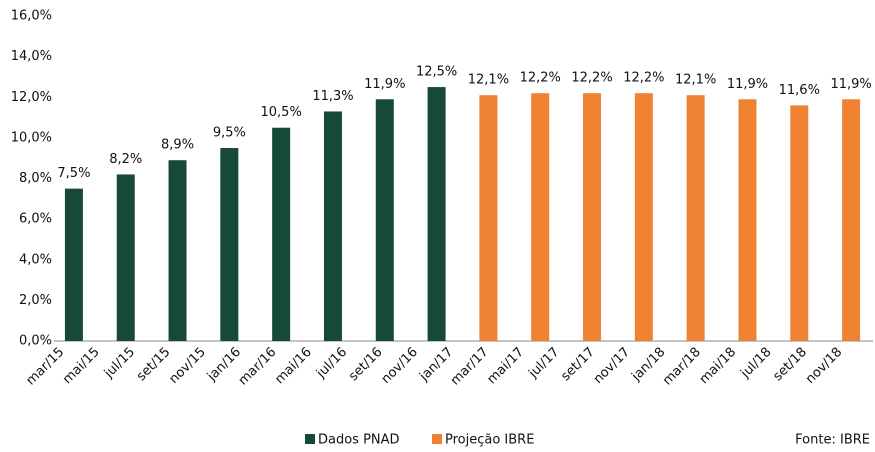 This screenshot has width=875, height=452. I want to click on x-tick-label: mar/17, so click(470, 367).